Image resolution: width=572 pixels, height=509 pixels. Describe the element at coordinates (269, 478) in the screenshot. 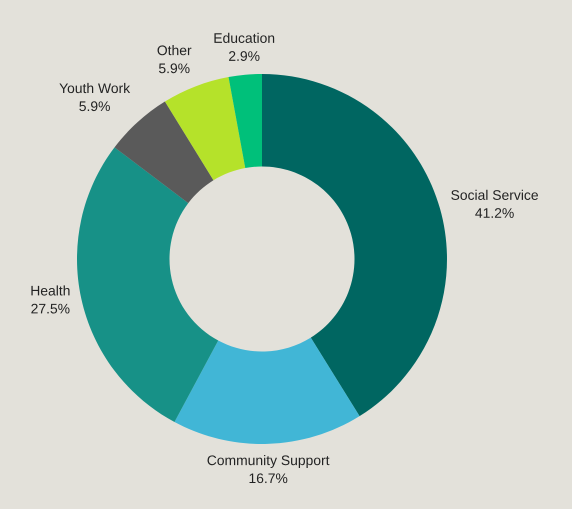

I see `data-label: 16.7%` at that location.